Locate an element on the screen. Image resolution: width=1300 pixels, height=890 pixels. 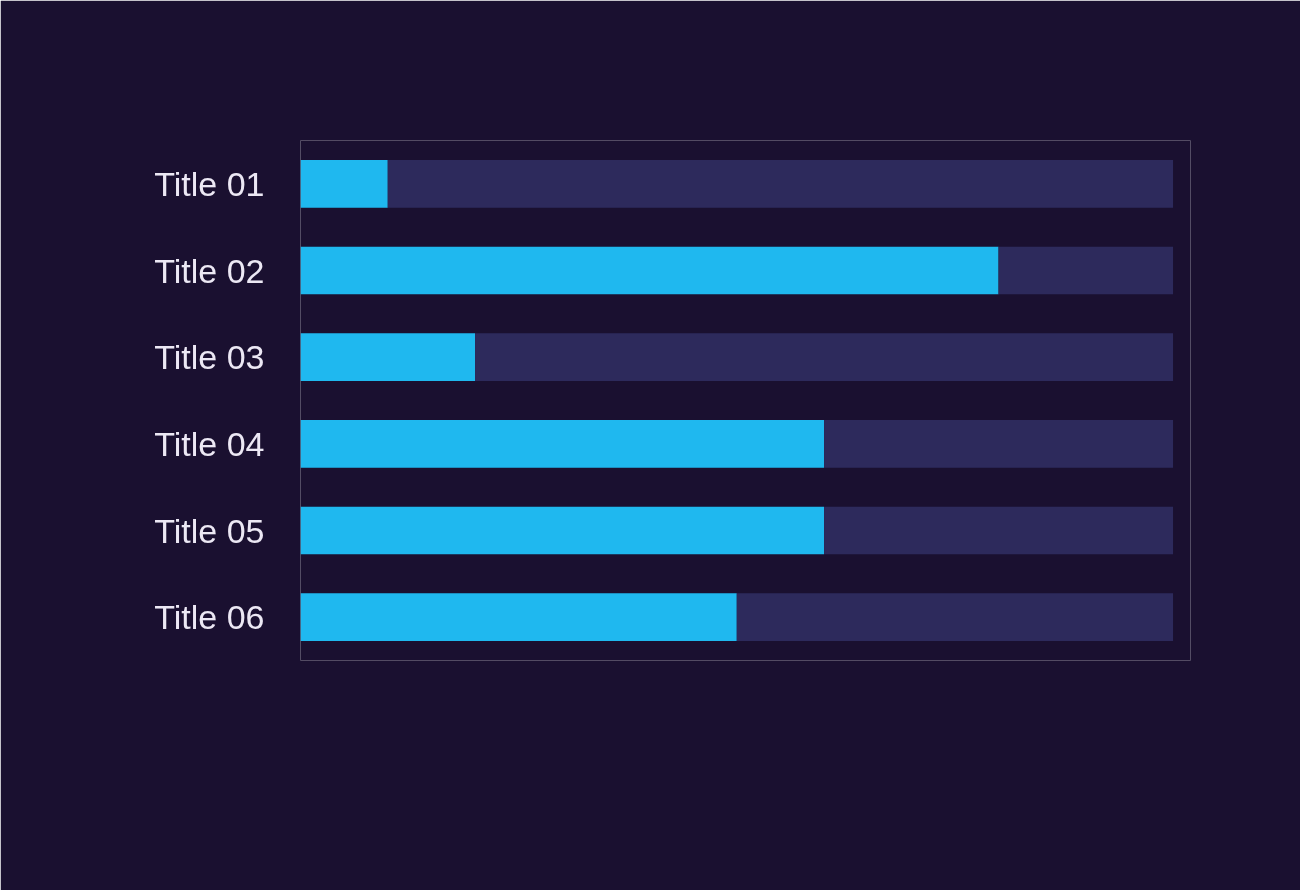
y-tick-label: Title 03 is located at coordinates (209, 357).